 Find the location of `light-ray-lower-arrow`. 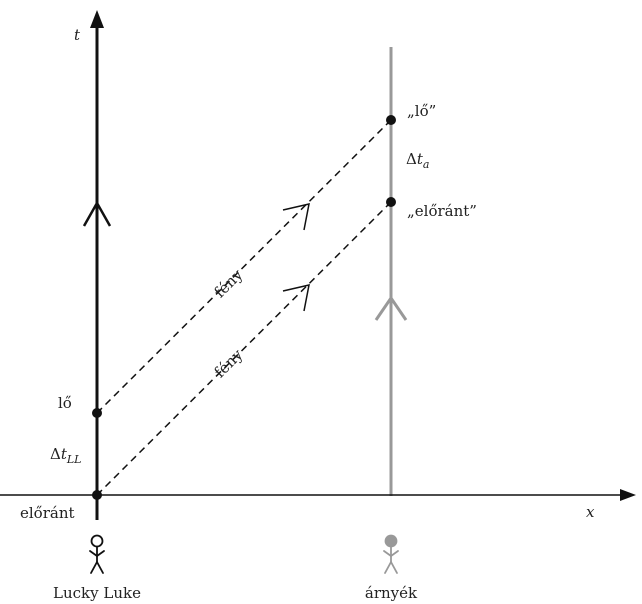

light-ray-lower-arrow is located at coordinates (296, 298).